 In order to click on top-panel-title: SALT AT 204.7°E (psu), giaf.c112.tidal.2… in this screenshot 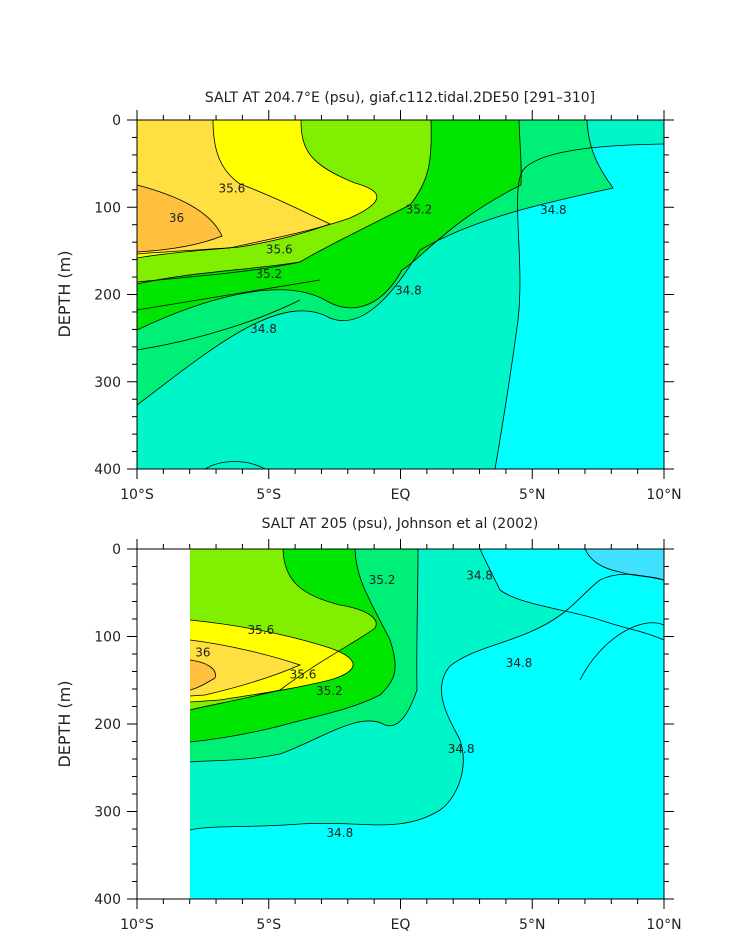, I will do `click(400, 98)`.